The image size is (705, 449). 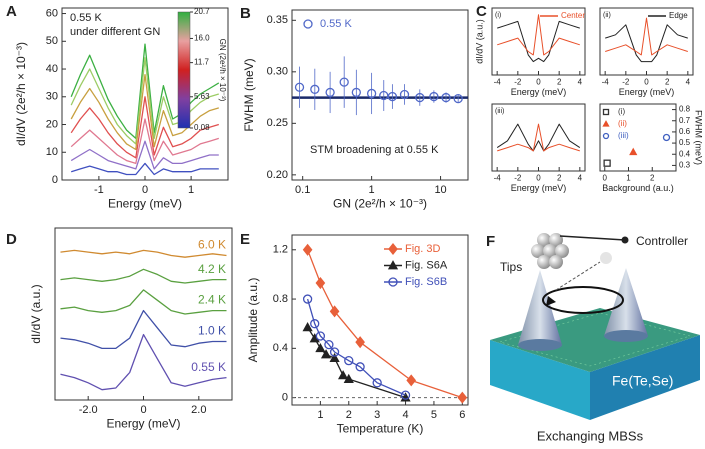 What do you see at coordinates (202, 11) in the screenshot?
I see `colorbar-tick-label: 20.7` at bounding box center [202, 11].